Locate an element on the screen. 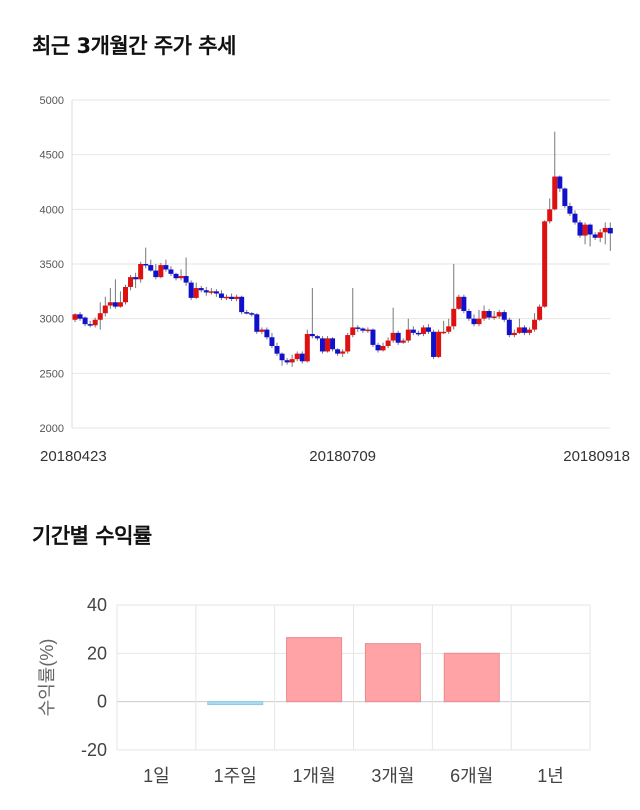 The width and height of the screenshot is (640, 810). category-label: 1주일 is located at coordinates (235, 776).